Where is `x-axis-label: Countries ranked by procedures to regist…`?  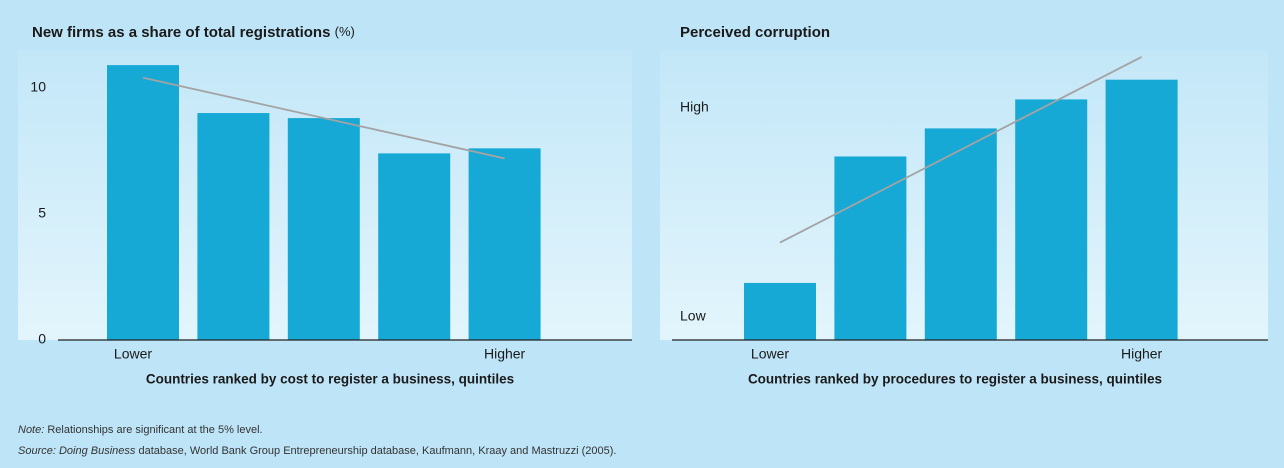
x-axis-label: Countries ranked by procedures to regist… is located at coordinates (955, 379).